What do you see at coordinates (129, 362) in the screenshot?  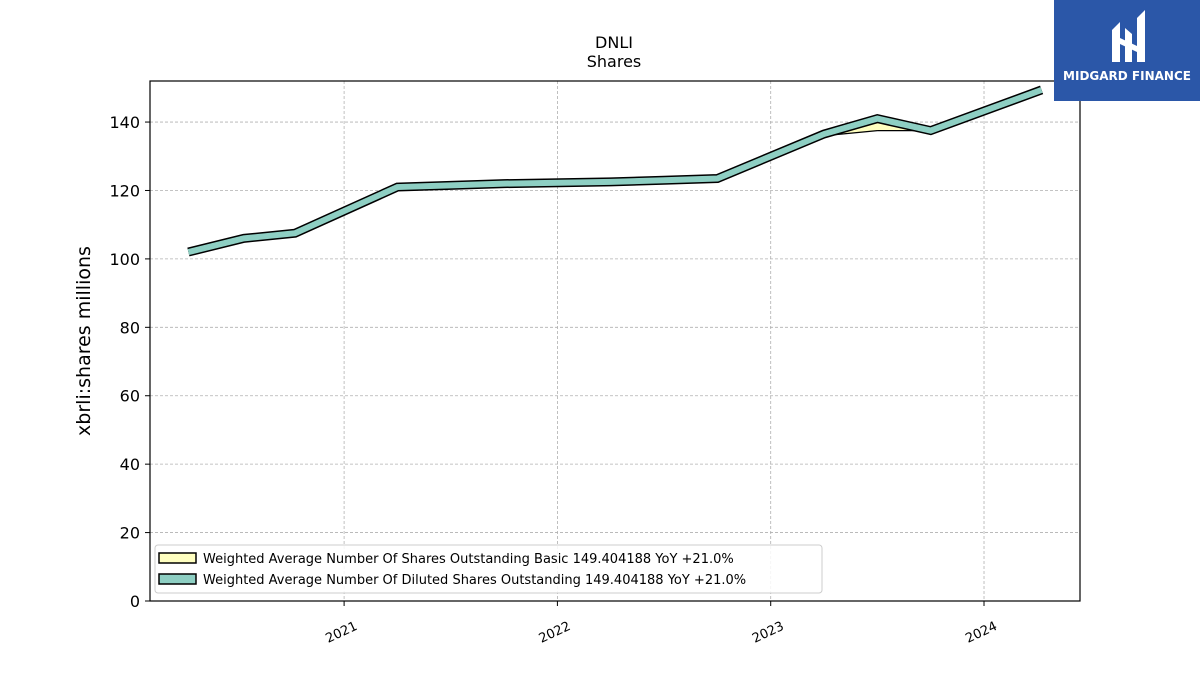 I see `y-axis: 0 20 40 60 80 100 120 140` at bounding box center [129, 362].